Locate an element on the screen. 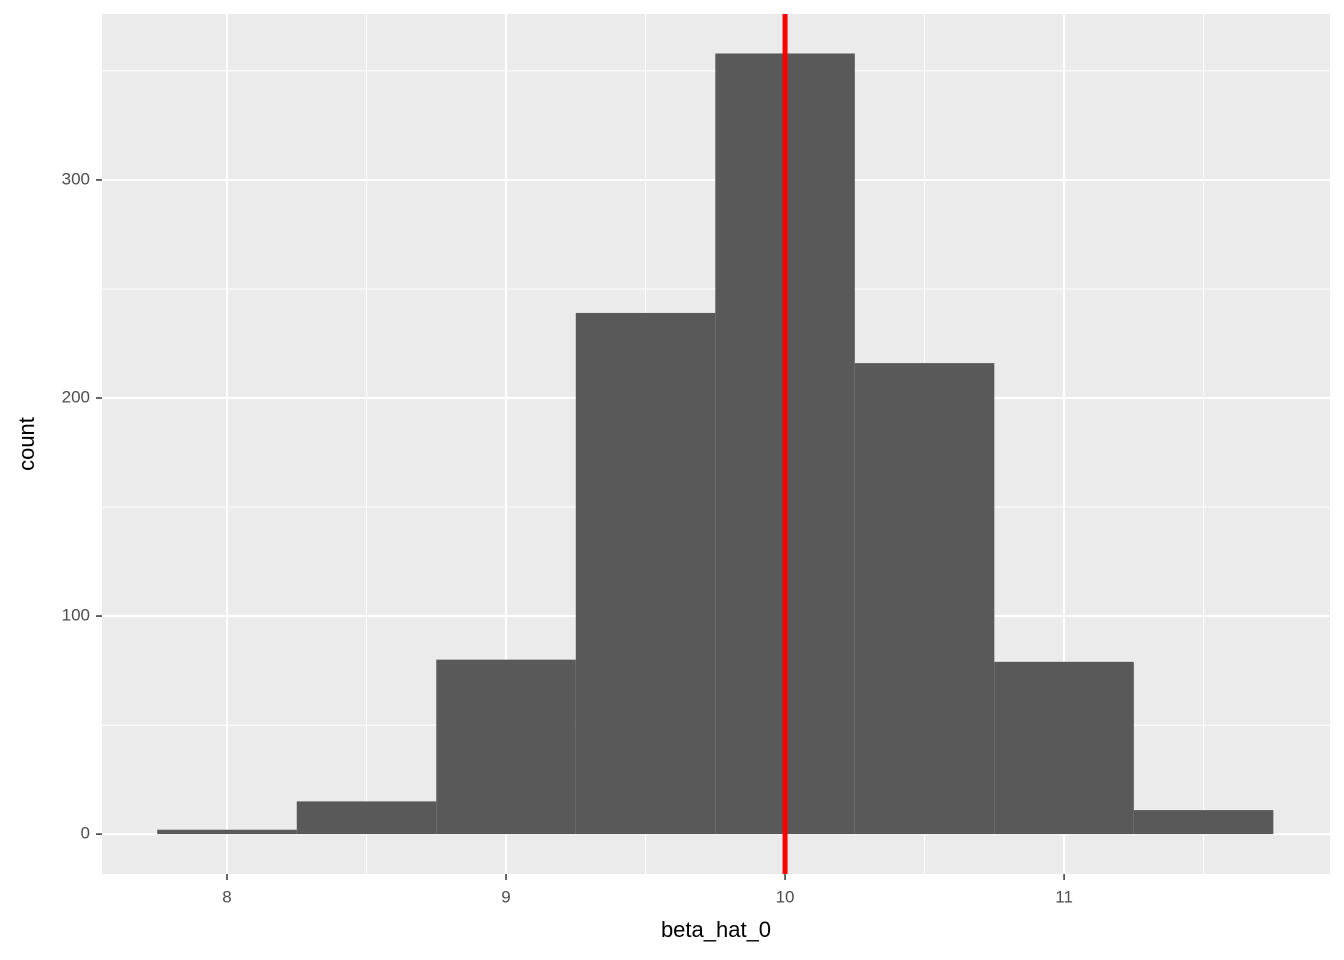 The image size is (1344, 960). x-tick-label: 11 is located at coordinates (1064, 896).